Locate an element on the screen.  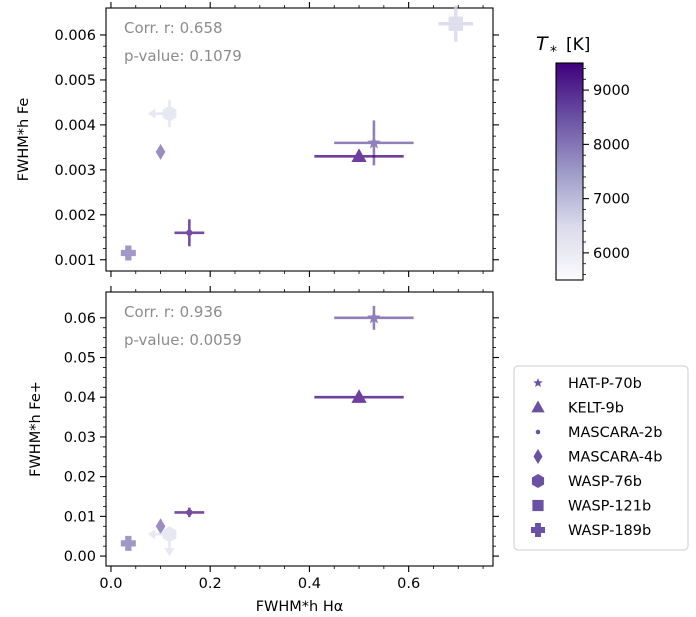
colorbar-tick-label: 9000 is located at coordinates (611, 91).